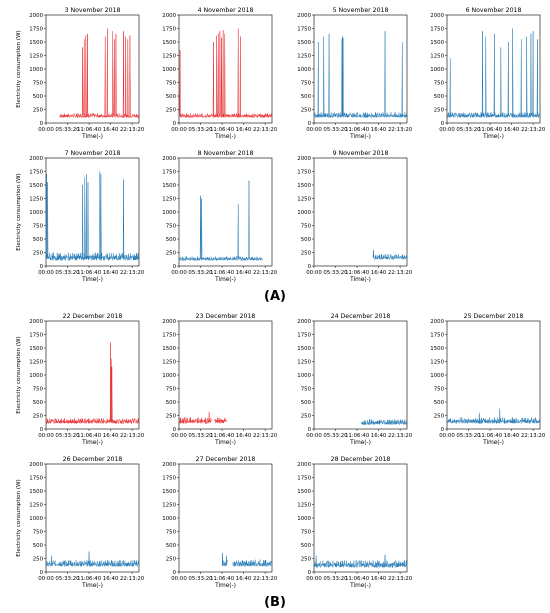 The width and height of the screenshot is (550, 613). What do you see at coordinates (361, 153) in the screenshot?
I see `chart-title: 9 November 2018` at bounding box center [361, 153].